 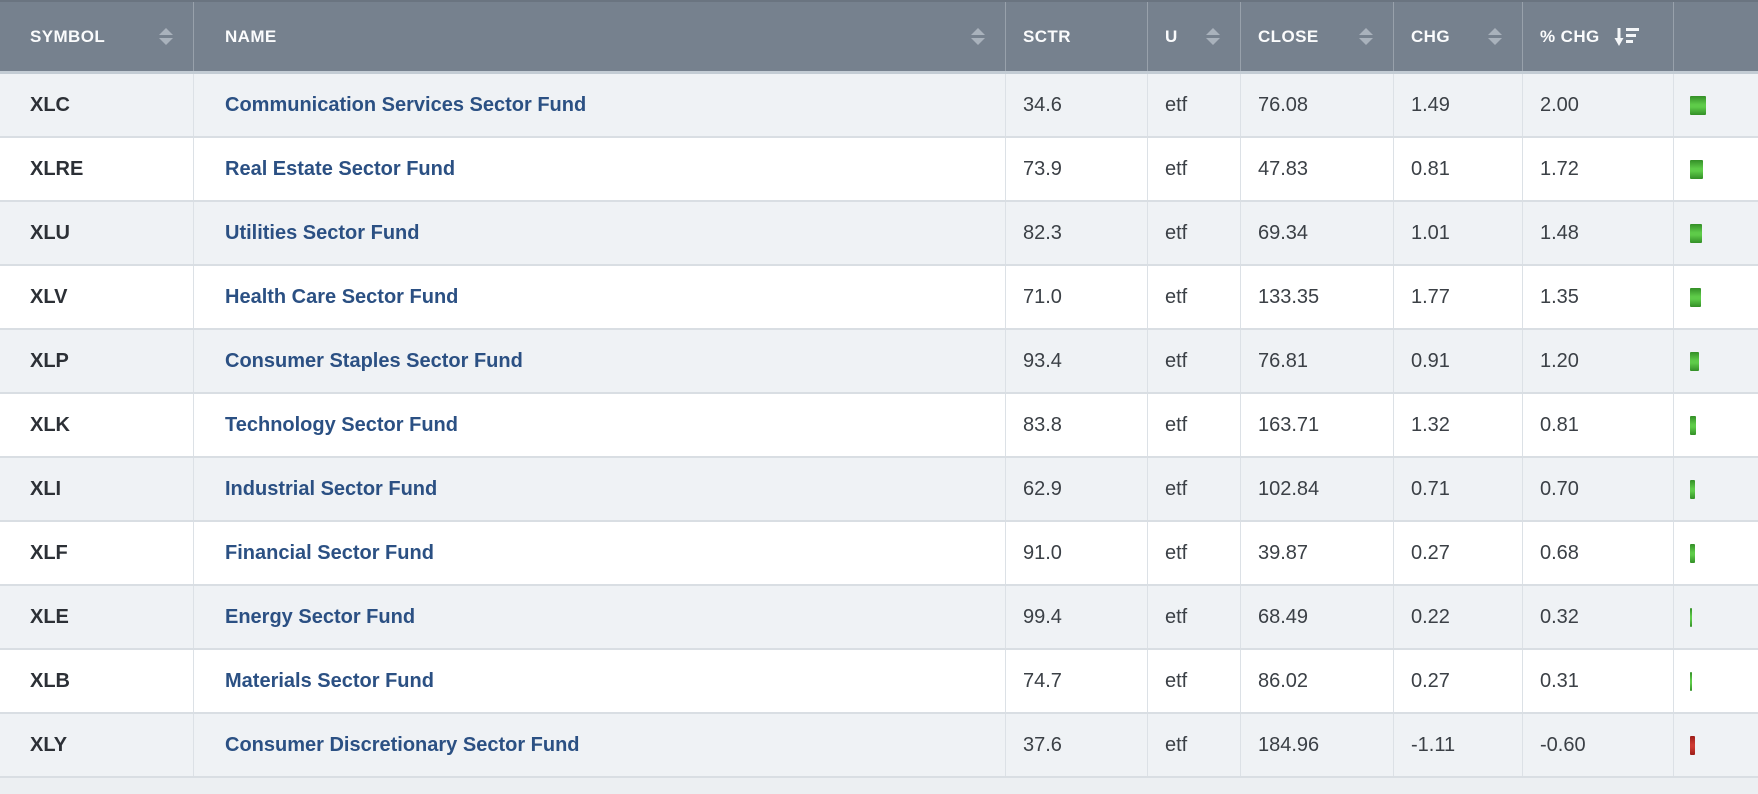 What do you see at coordinates (1288, 36) in the screenshot?
I see `column-label-close: CLOSE` at bounding box center [1288, 36].